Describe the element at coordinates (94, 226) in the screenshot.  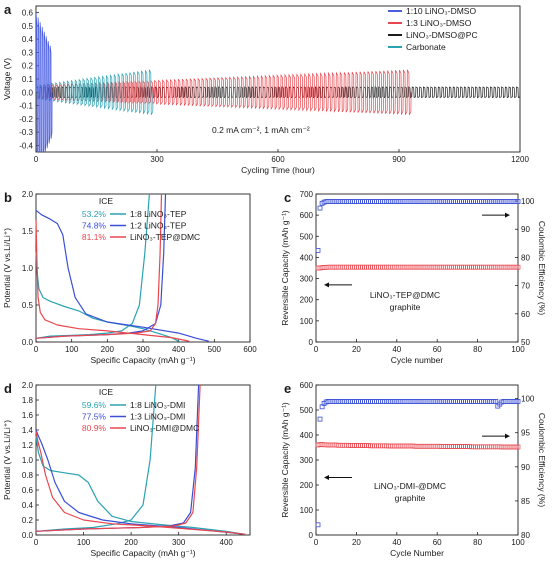
I see `ice-value-b: 74.8%` at that location.